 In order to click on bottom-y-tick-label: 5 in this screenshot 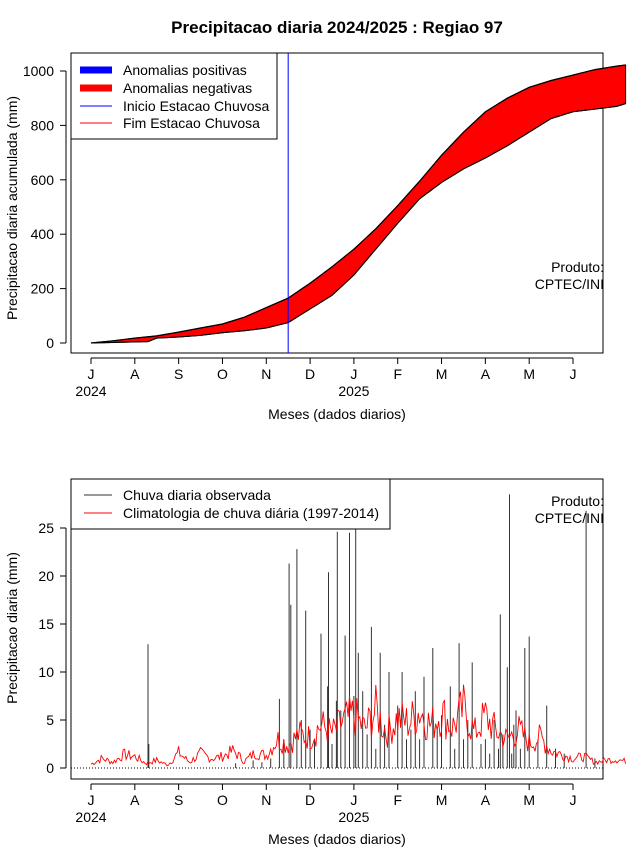, I will do `click(50, 720)`.